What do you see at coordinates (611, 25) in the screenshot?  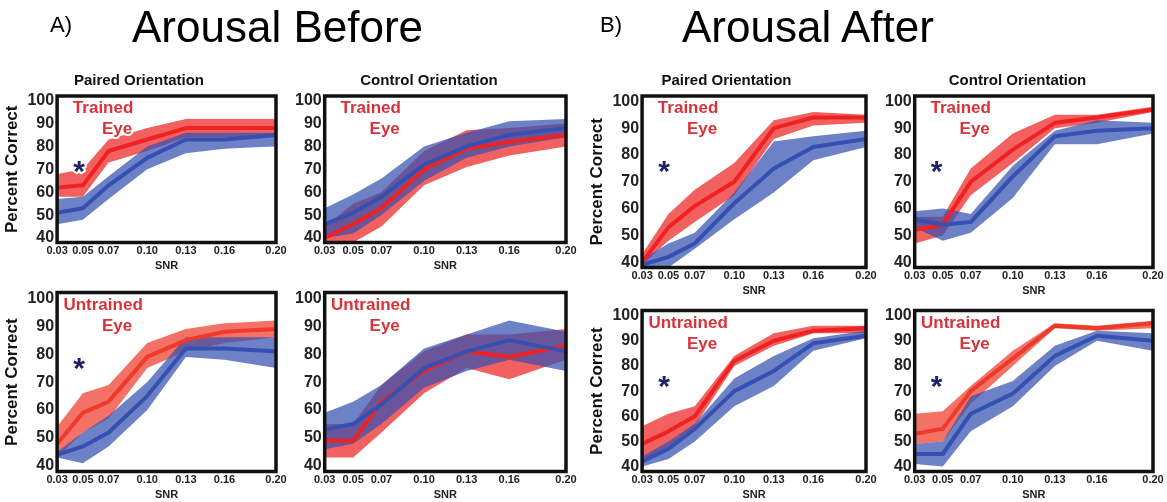 I see `text: B)` at bounding box center [611, 25].